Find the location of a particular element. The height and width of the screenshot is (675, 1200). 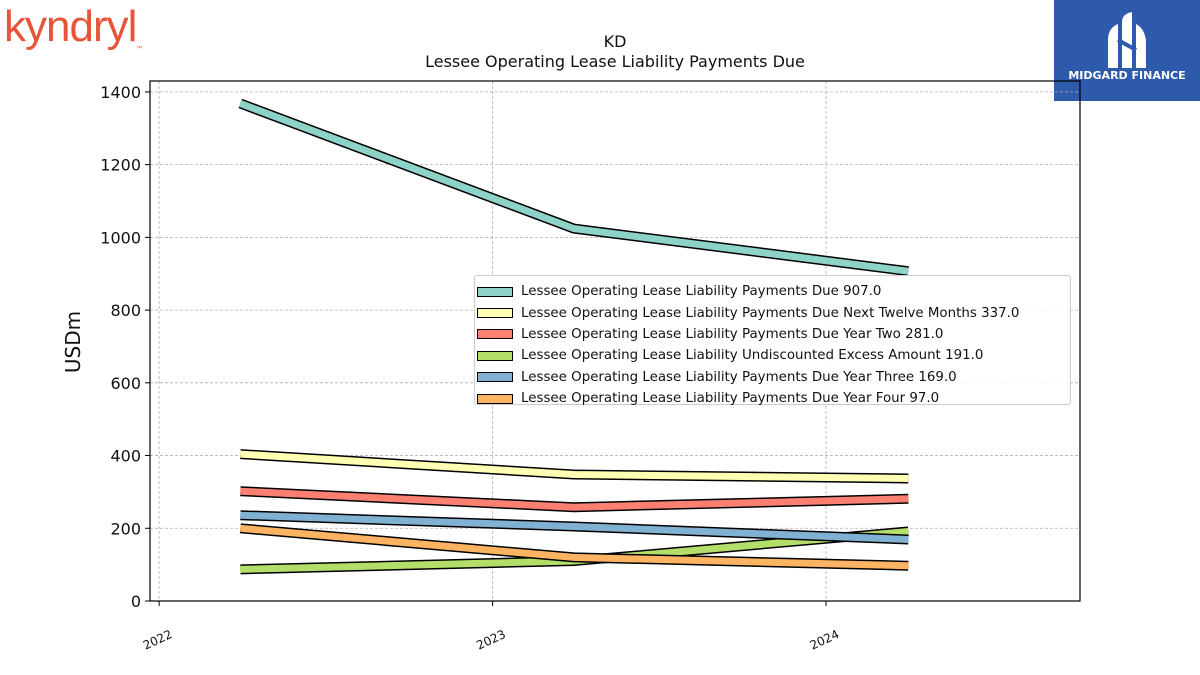

y-tick-label: 0 is located at coordinates (136, 601).